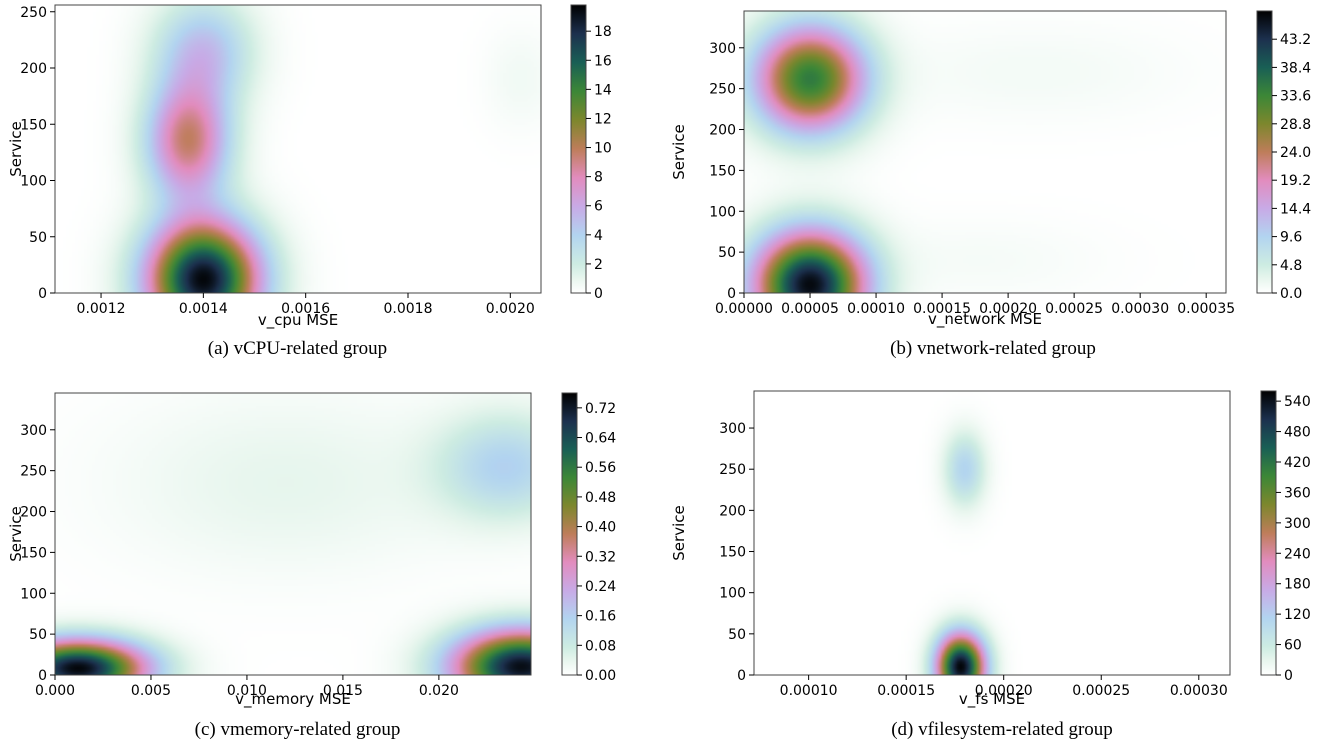  Describe the element at coordinates (247, 691) in the screenshot. I see `x-tick-label: 0.010` at that location.